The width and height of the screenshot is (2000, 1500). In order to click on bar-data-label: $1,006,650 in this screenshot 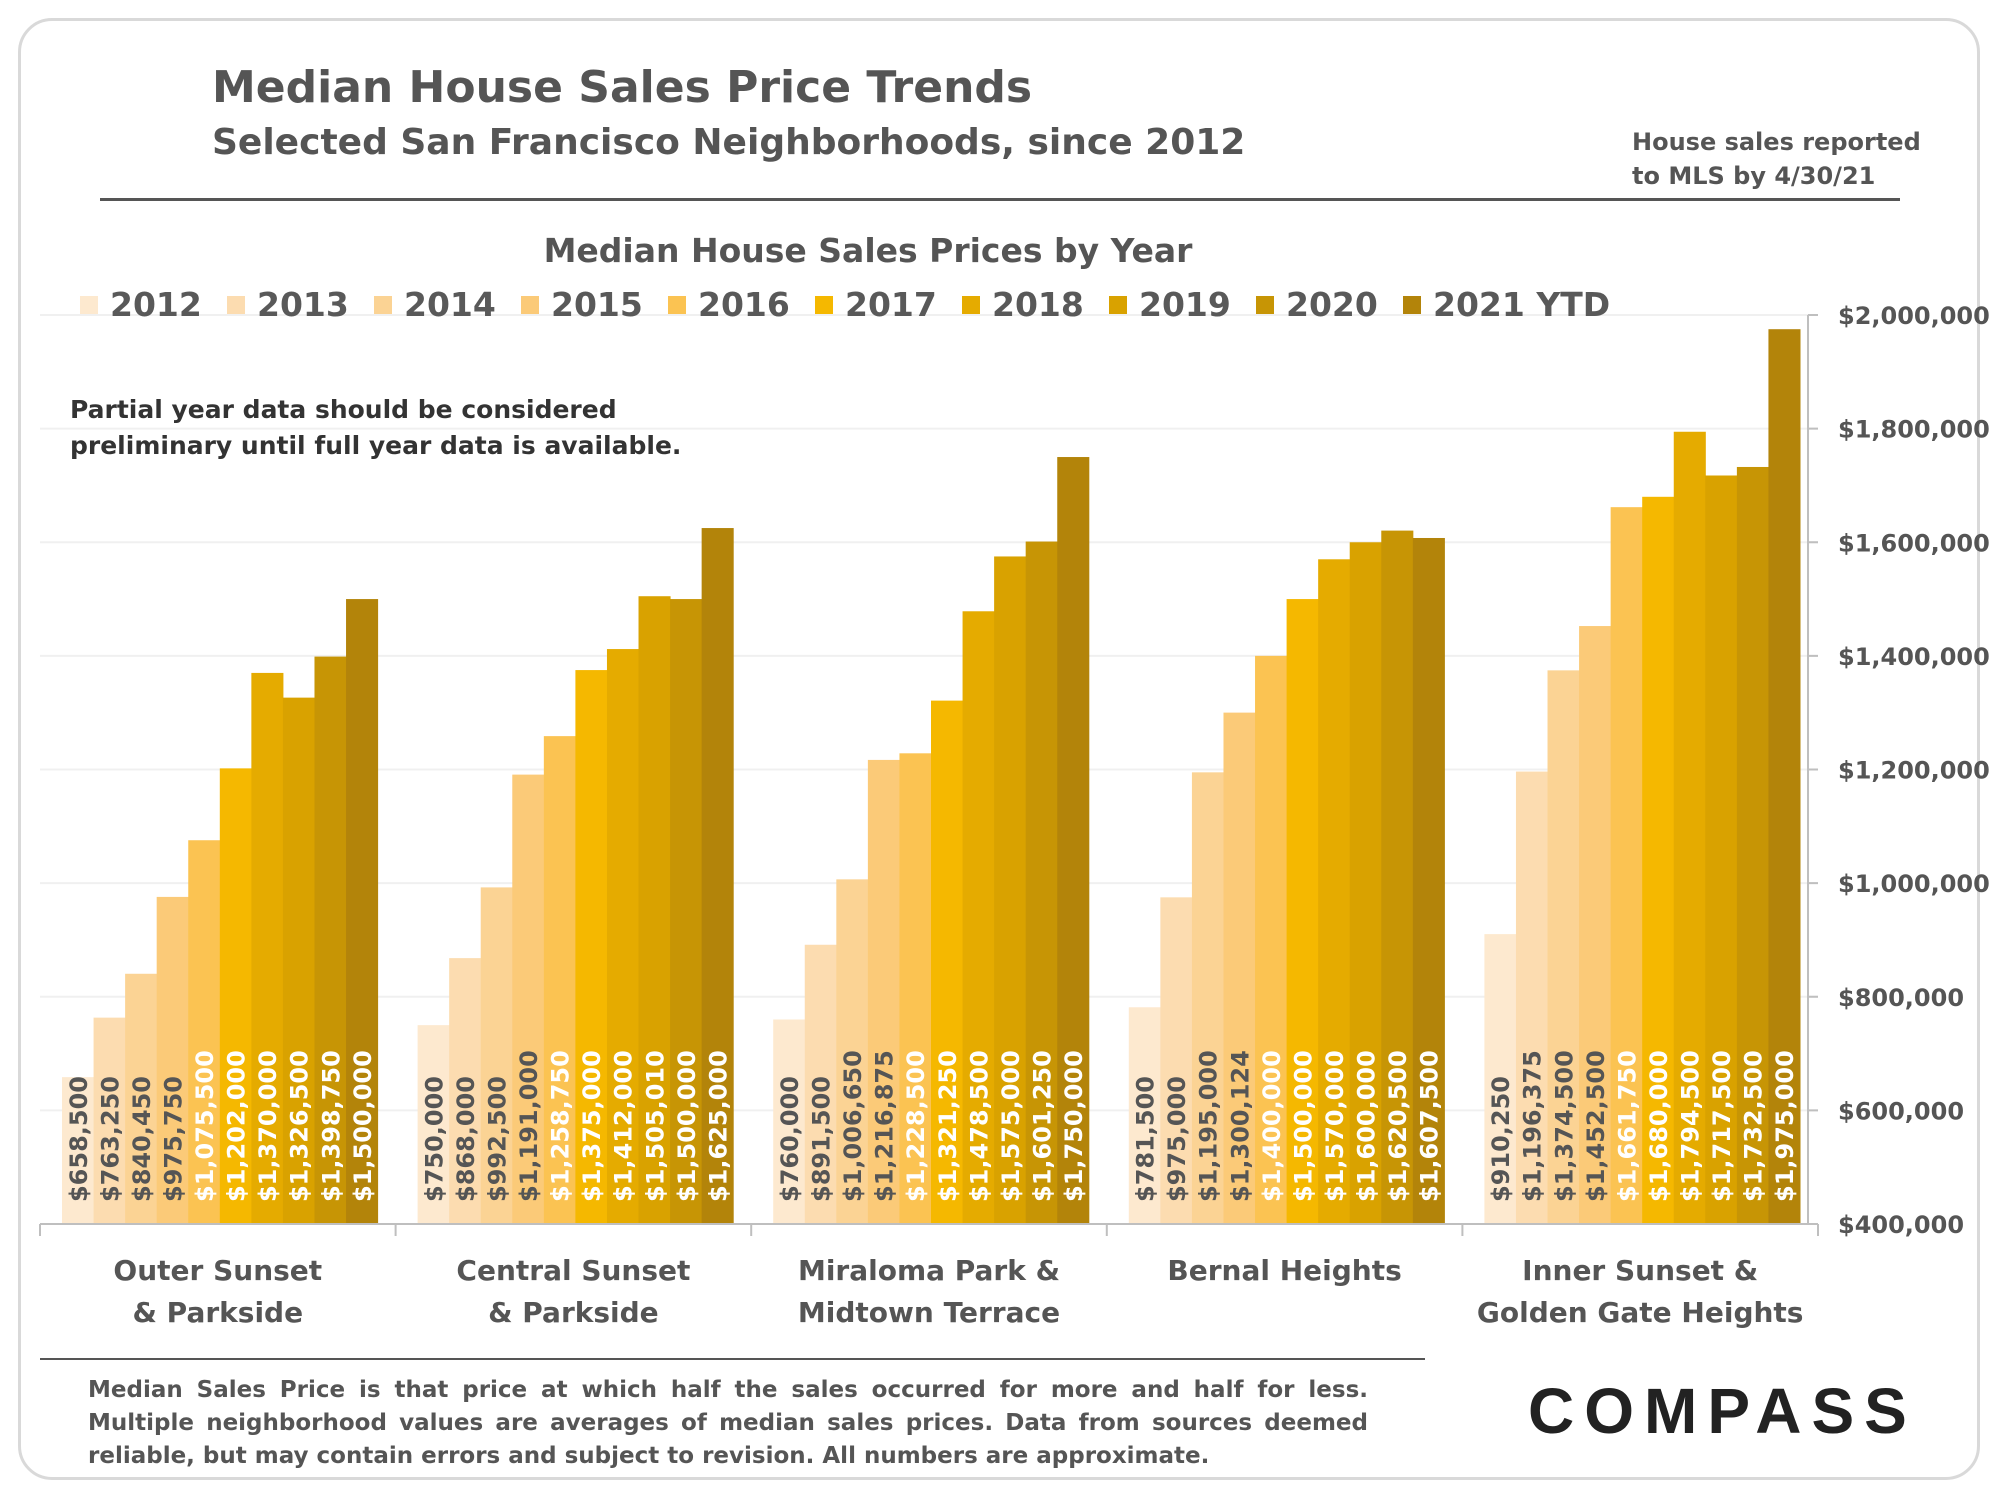, I will do `click(853, 1126)`.